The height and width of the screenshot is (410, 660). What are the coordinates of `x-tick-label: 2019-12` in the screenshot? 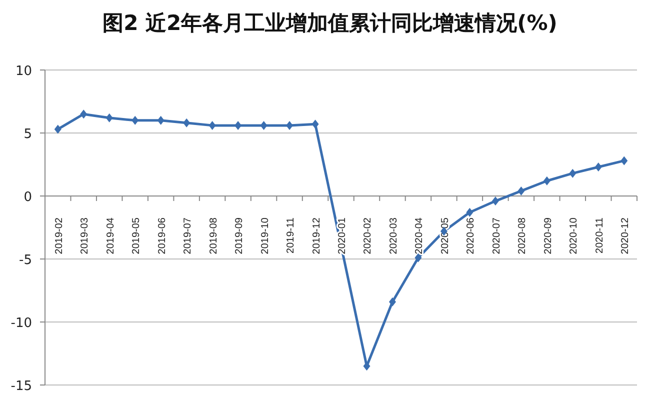 It's located at (316, 235).